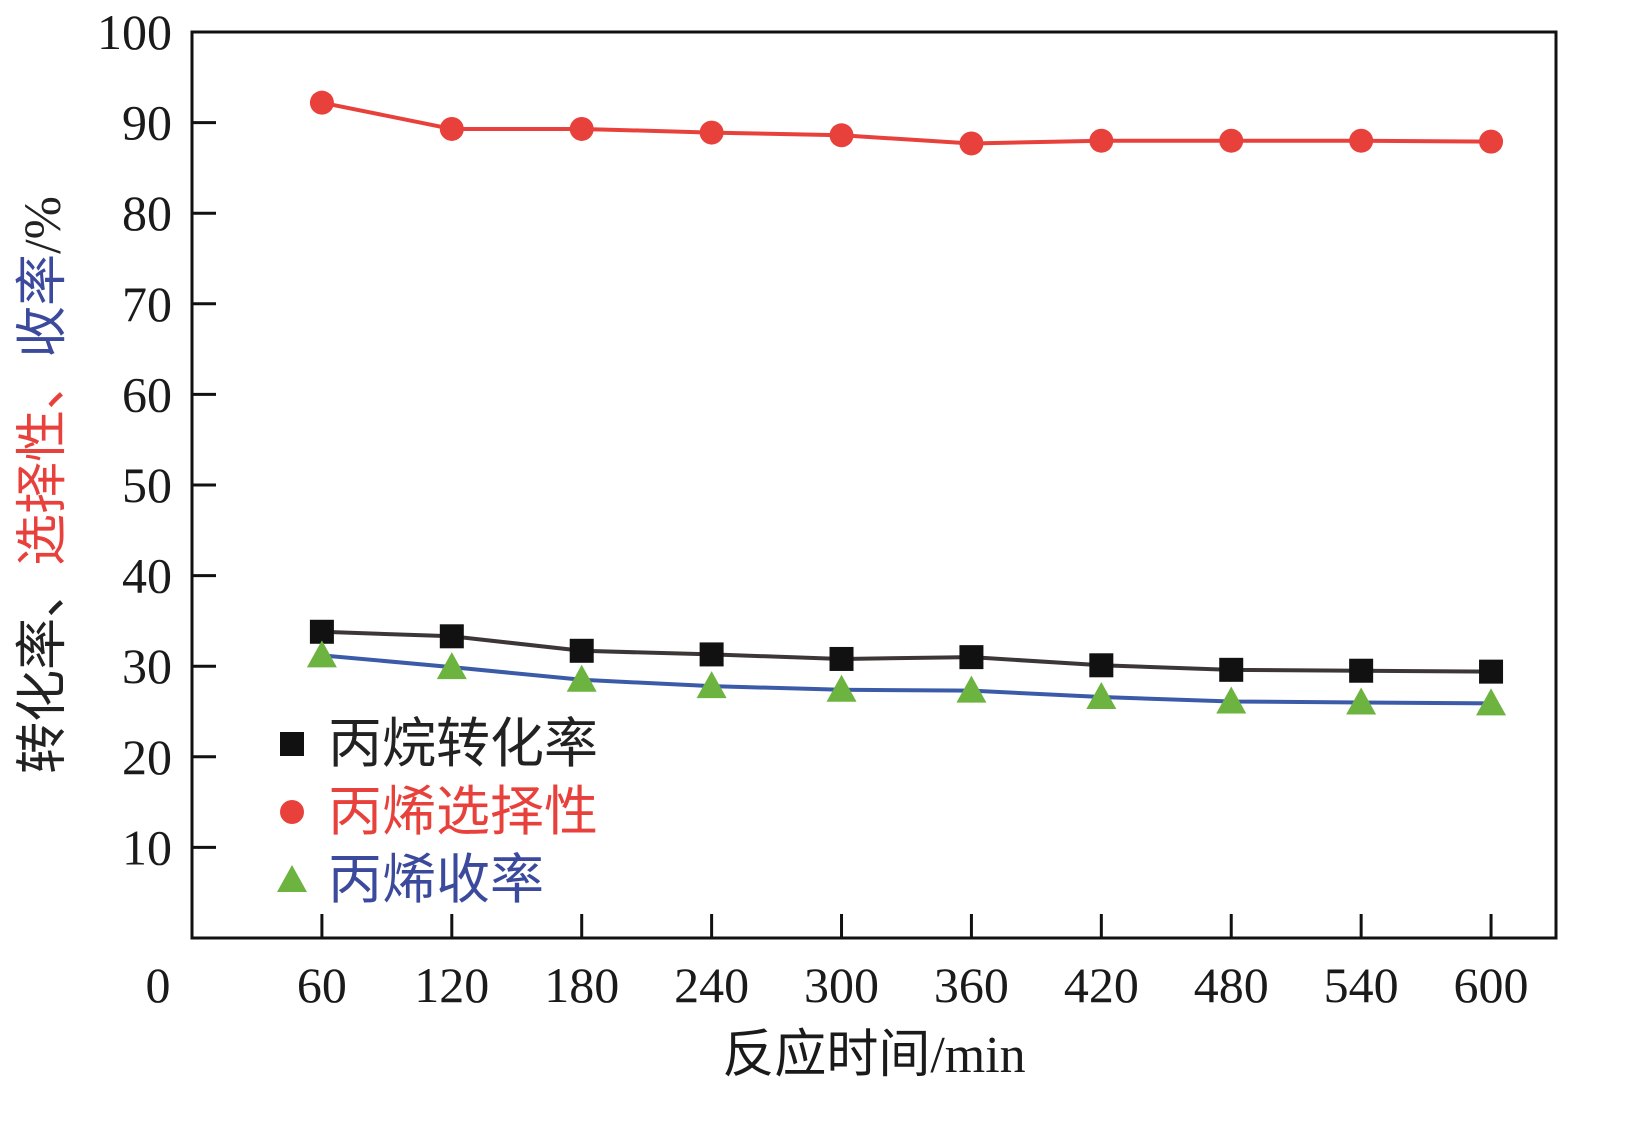  I want to click on y-axis-label-part: 收率, so click(43, 306).